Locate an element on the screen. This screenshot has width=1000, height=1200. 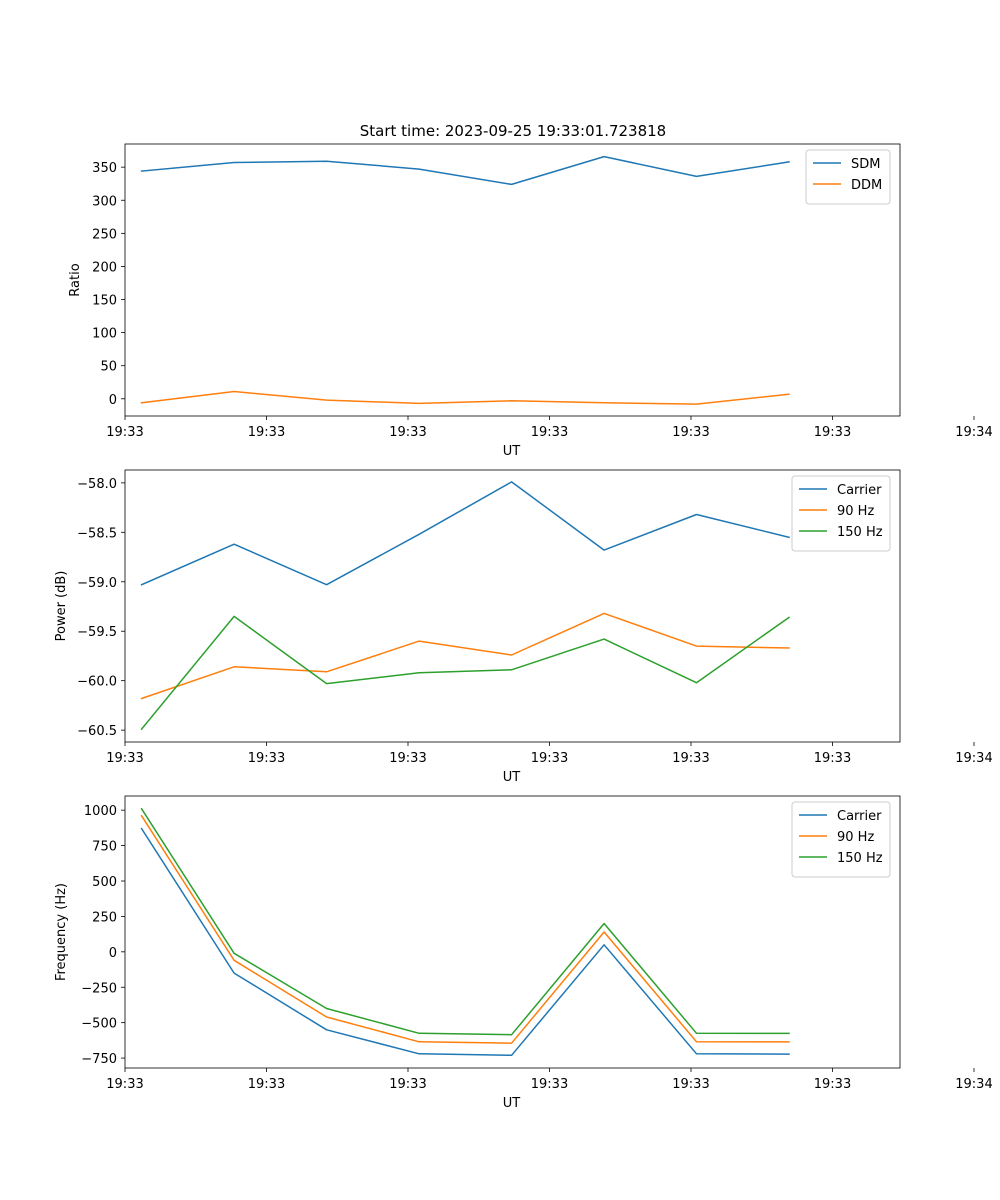
y-tick-label: −60.5 is located at coordinates (97, 731).